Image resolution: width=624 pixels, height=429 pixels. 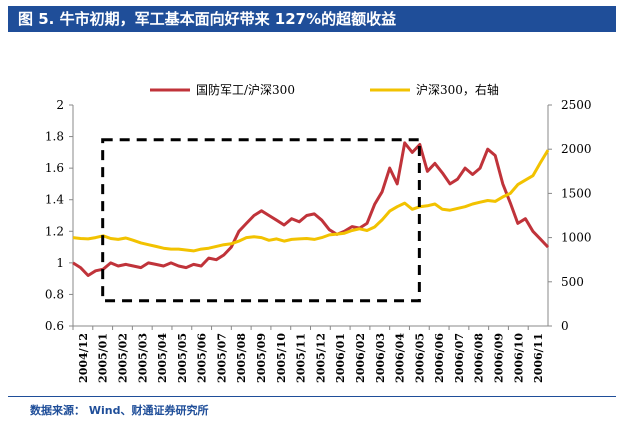 What do you see at coordinates (103, 358) in the screenshot?
I see `x-tick-label: 2005/01` at bounding box center [103, 358].